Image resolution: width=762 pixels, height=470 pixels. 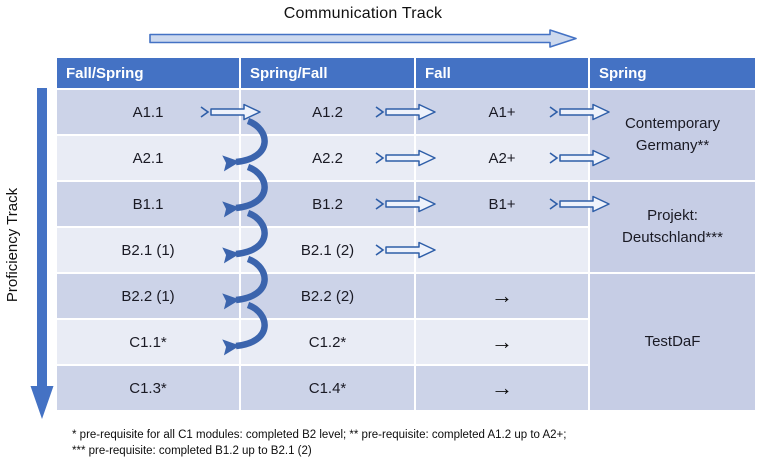 I want to click on cell-c1-2: C1.2*, so click(x=327, y=342).